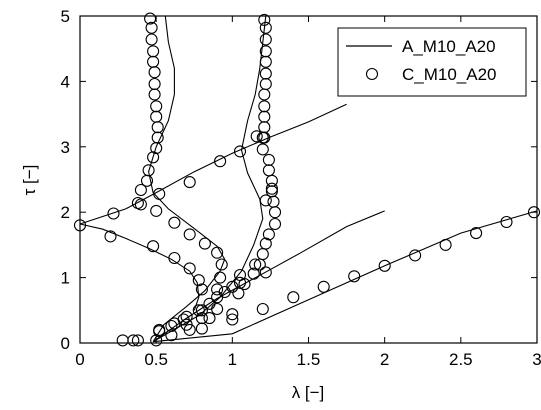  I want to click on y-tick-label: 2, so click(65, 212).